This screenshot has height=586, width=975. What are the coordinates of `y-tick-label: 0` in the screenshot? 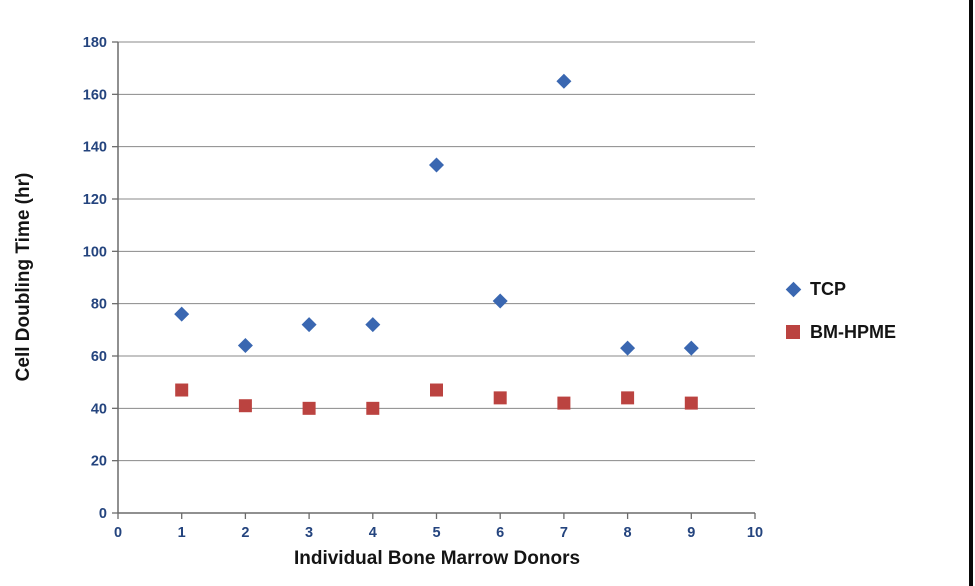 It's located at (103, 514).